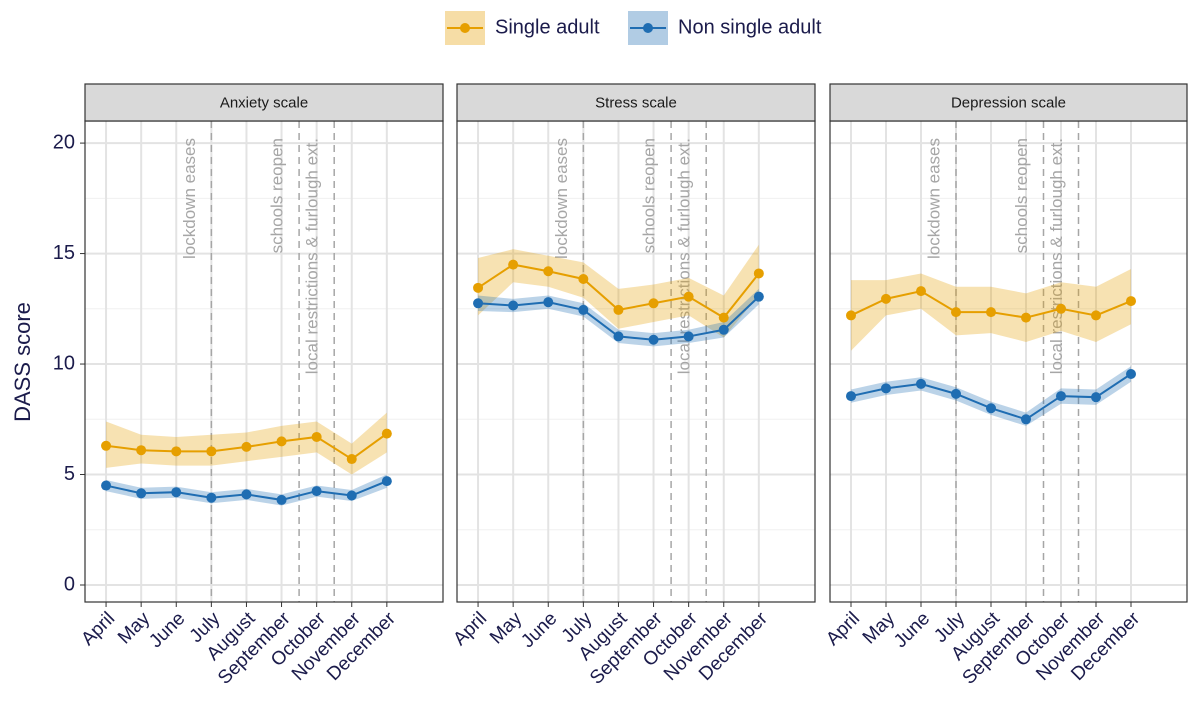 Image resolution: width=1188 pixels, height=705 pixels. I want to click on strip-title: Anxiety scale, so click(264, 102).